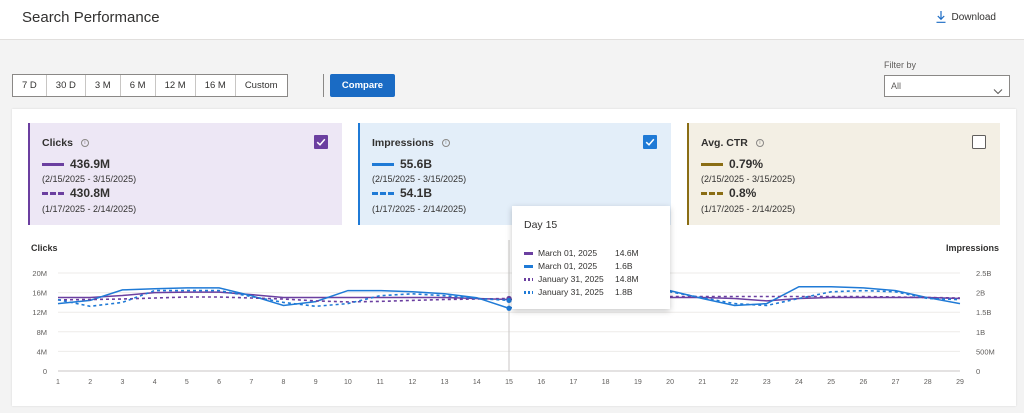 This screenshot has height=413, width=1024. What do you see at coordinates (39, 293) in the screenshot?
I see `y-tick-label-left: 16M` at bounding box center [39, 293].